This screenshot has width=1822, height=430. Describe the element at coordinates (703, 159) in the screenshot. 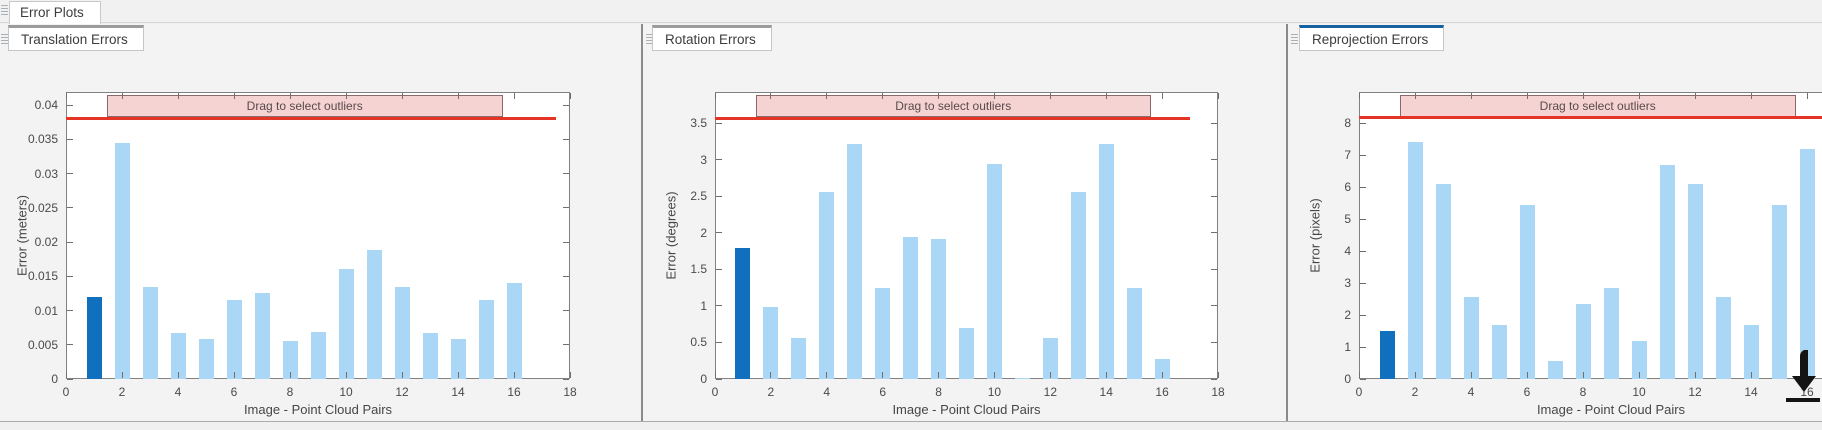

I see `y-tick-label: 3` at that location.